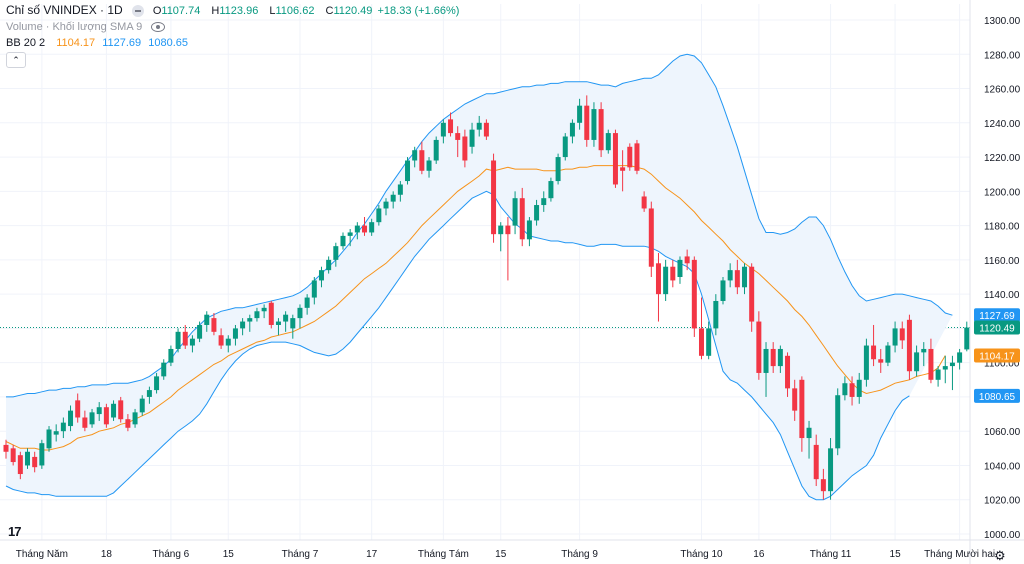  I want to click on y-tick-label: 1160.00, so click(1002, 261).